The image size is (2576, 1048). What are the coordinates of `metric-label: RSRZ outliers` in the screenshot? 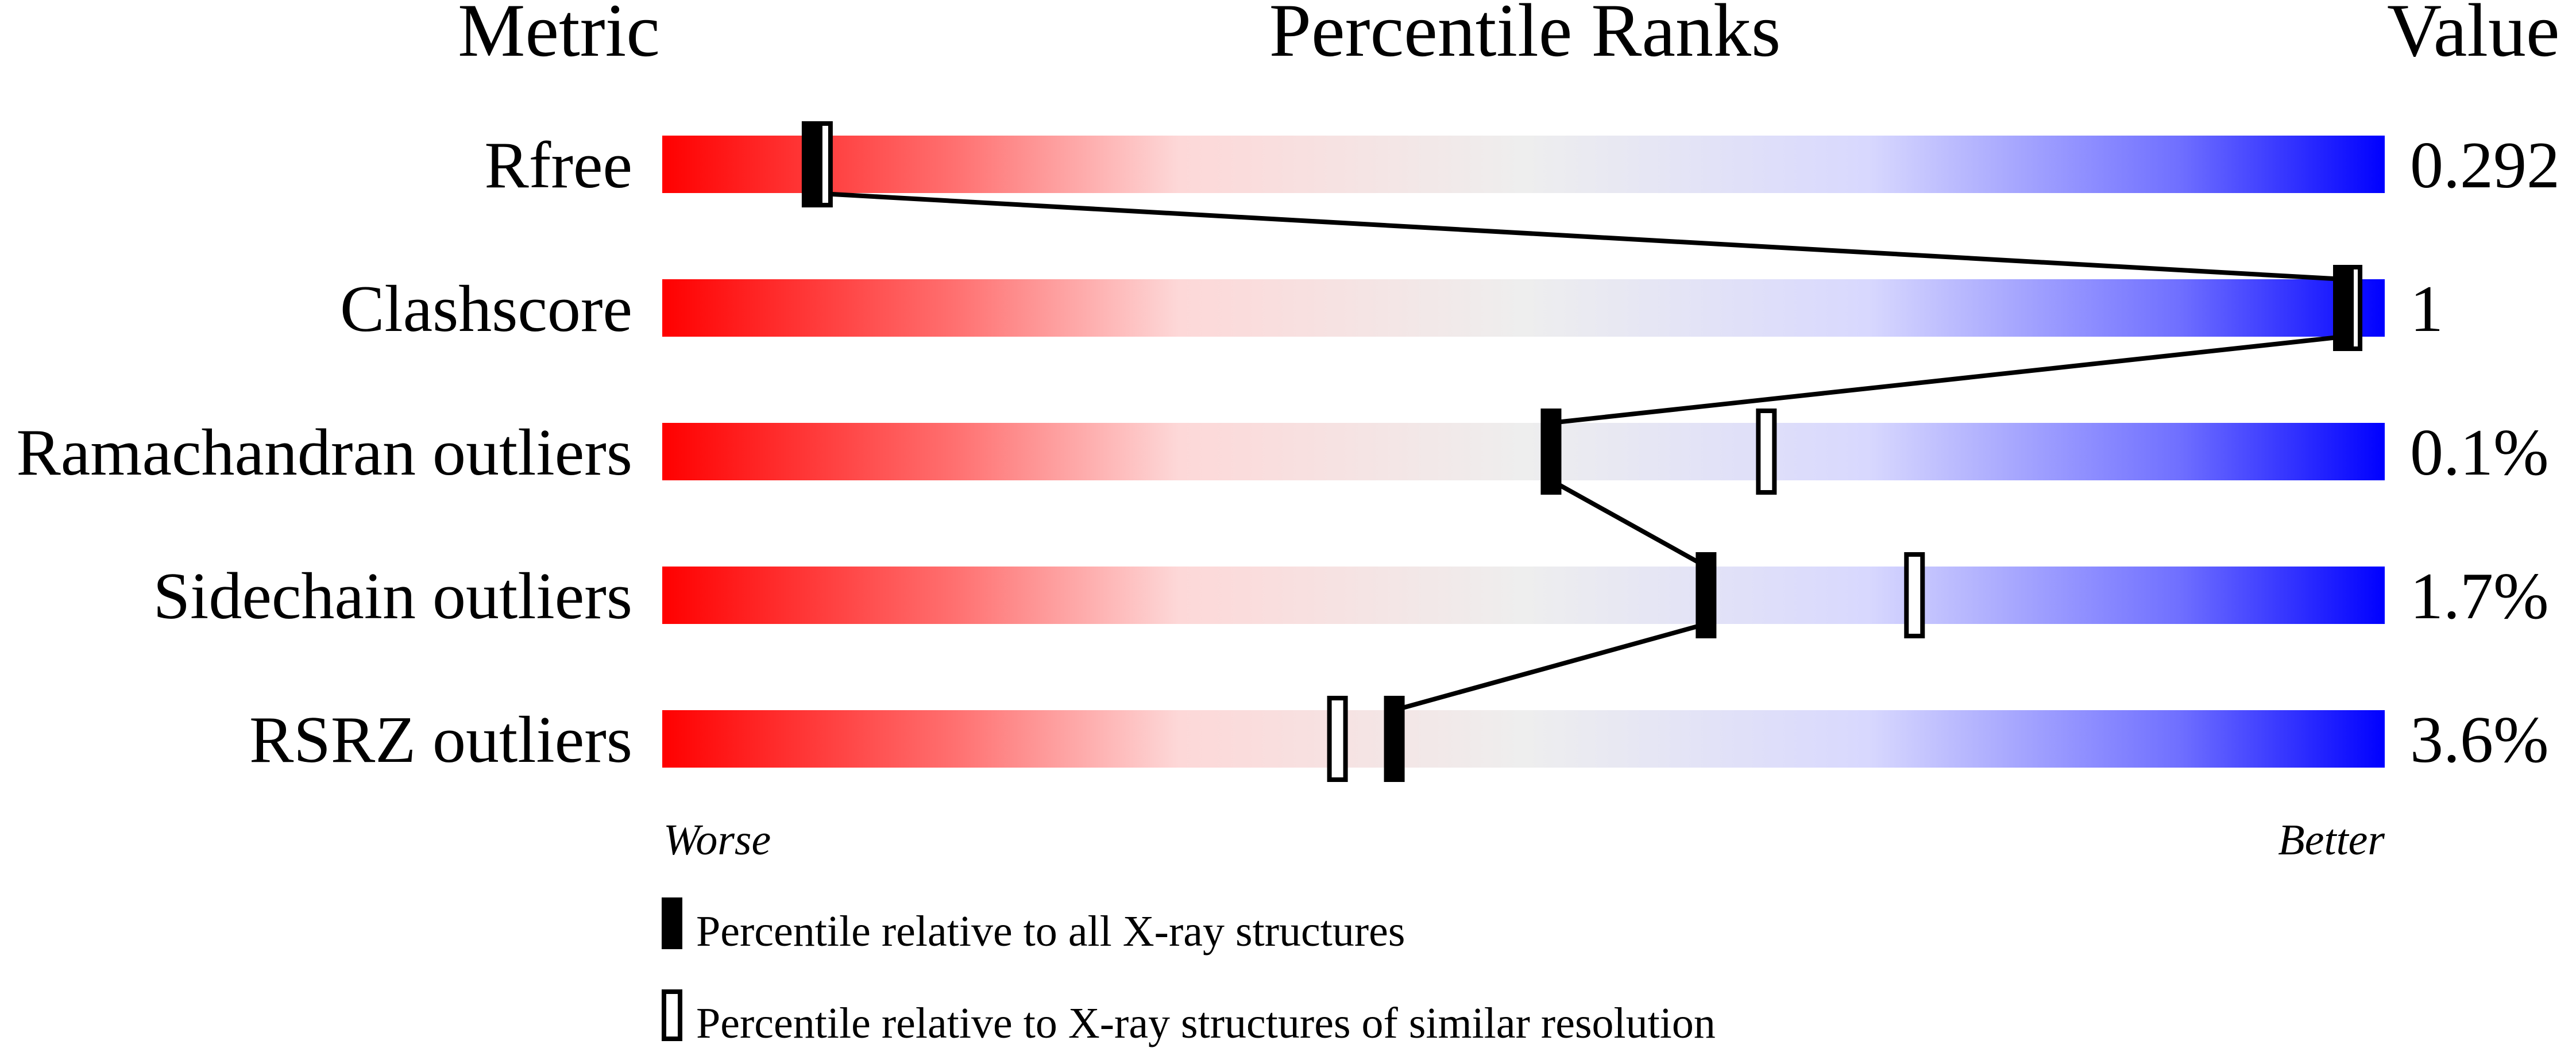 It's located at (440, 740).